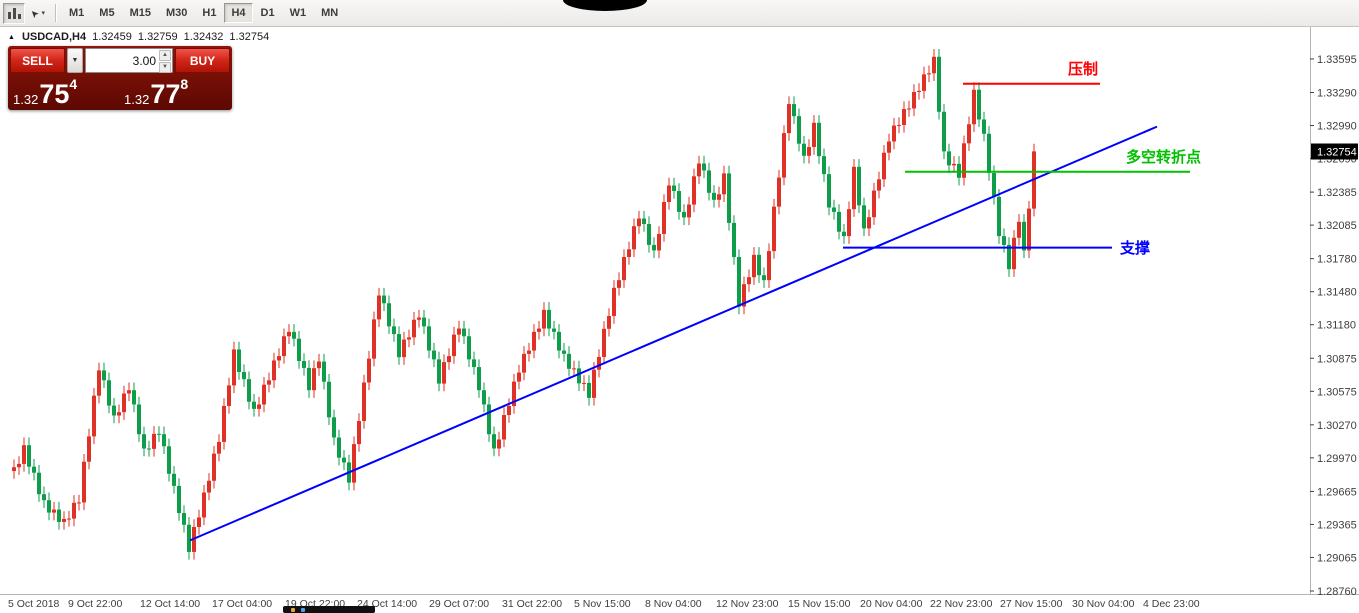  I want to click on timeframe-m5: M5, so click(106, 13).